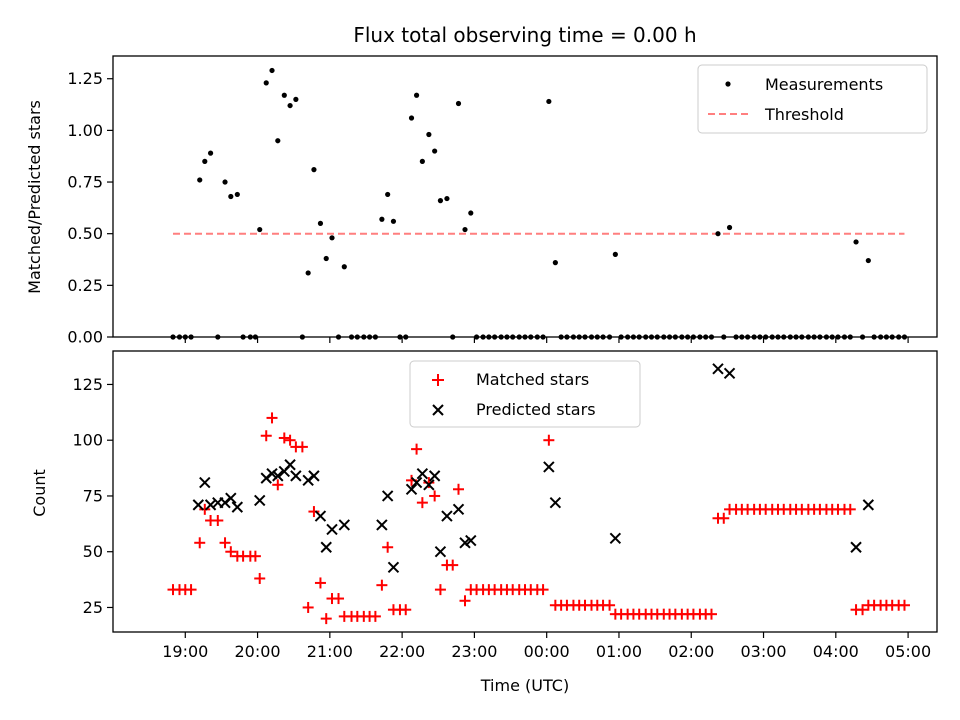 The height and width of the screenshot is (720, 960). Describe the element at coordinates (524, 685) in the screenshot. I see `bottom-x-axis-label: Time (UTC)` at that location.